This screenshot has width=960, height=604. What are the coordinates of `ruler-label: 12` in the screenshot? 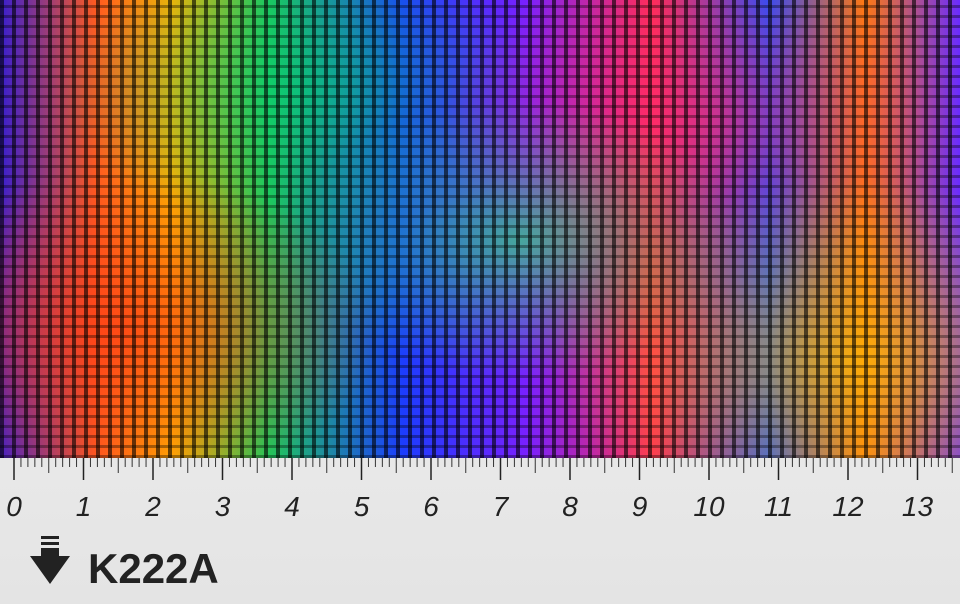 It's located at (848, 506).